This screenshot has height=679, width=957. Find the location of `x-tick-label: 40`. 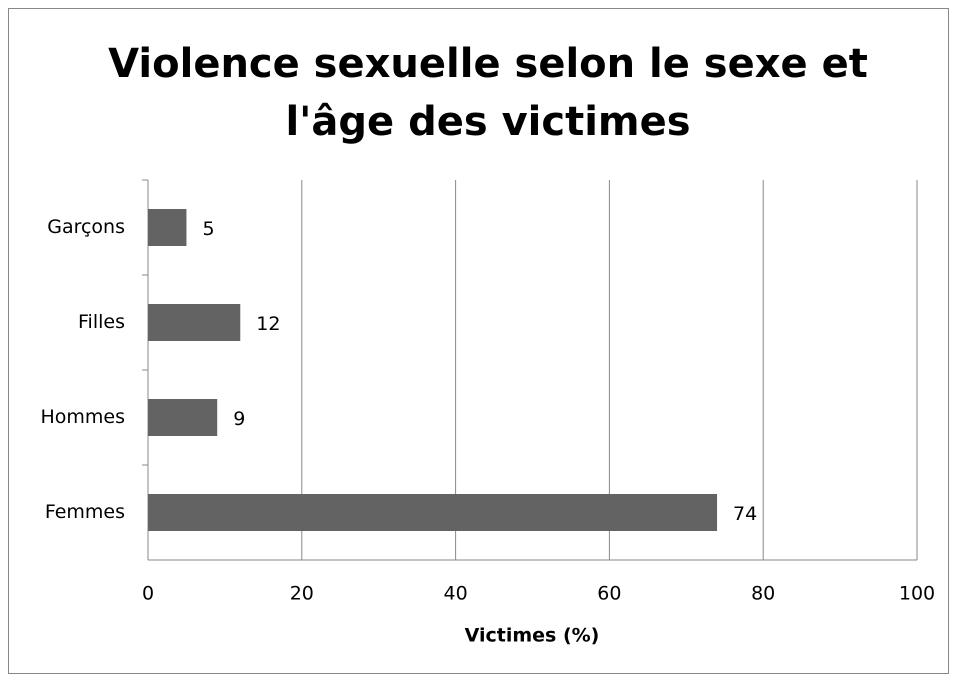

x-tick-label: 40 is located at coordinates (456, 594).